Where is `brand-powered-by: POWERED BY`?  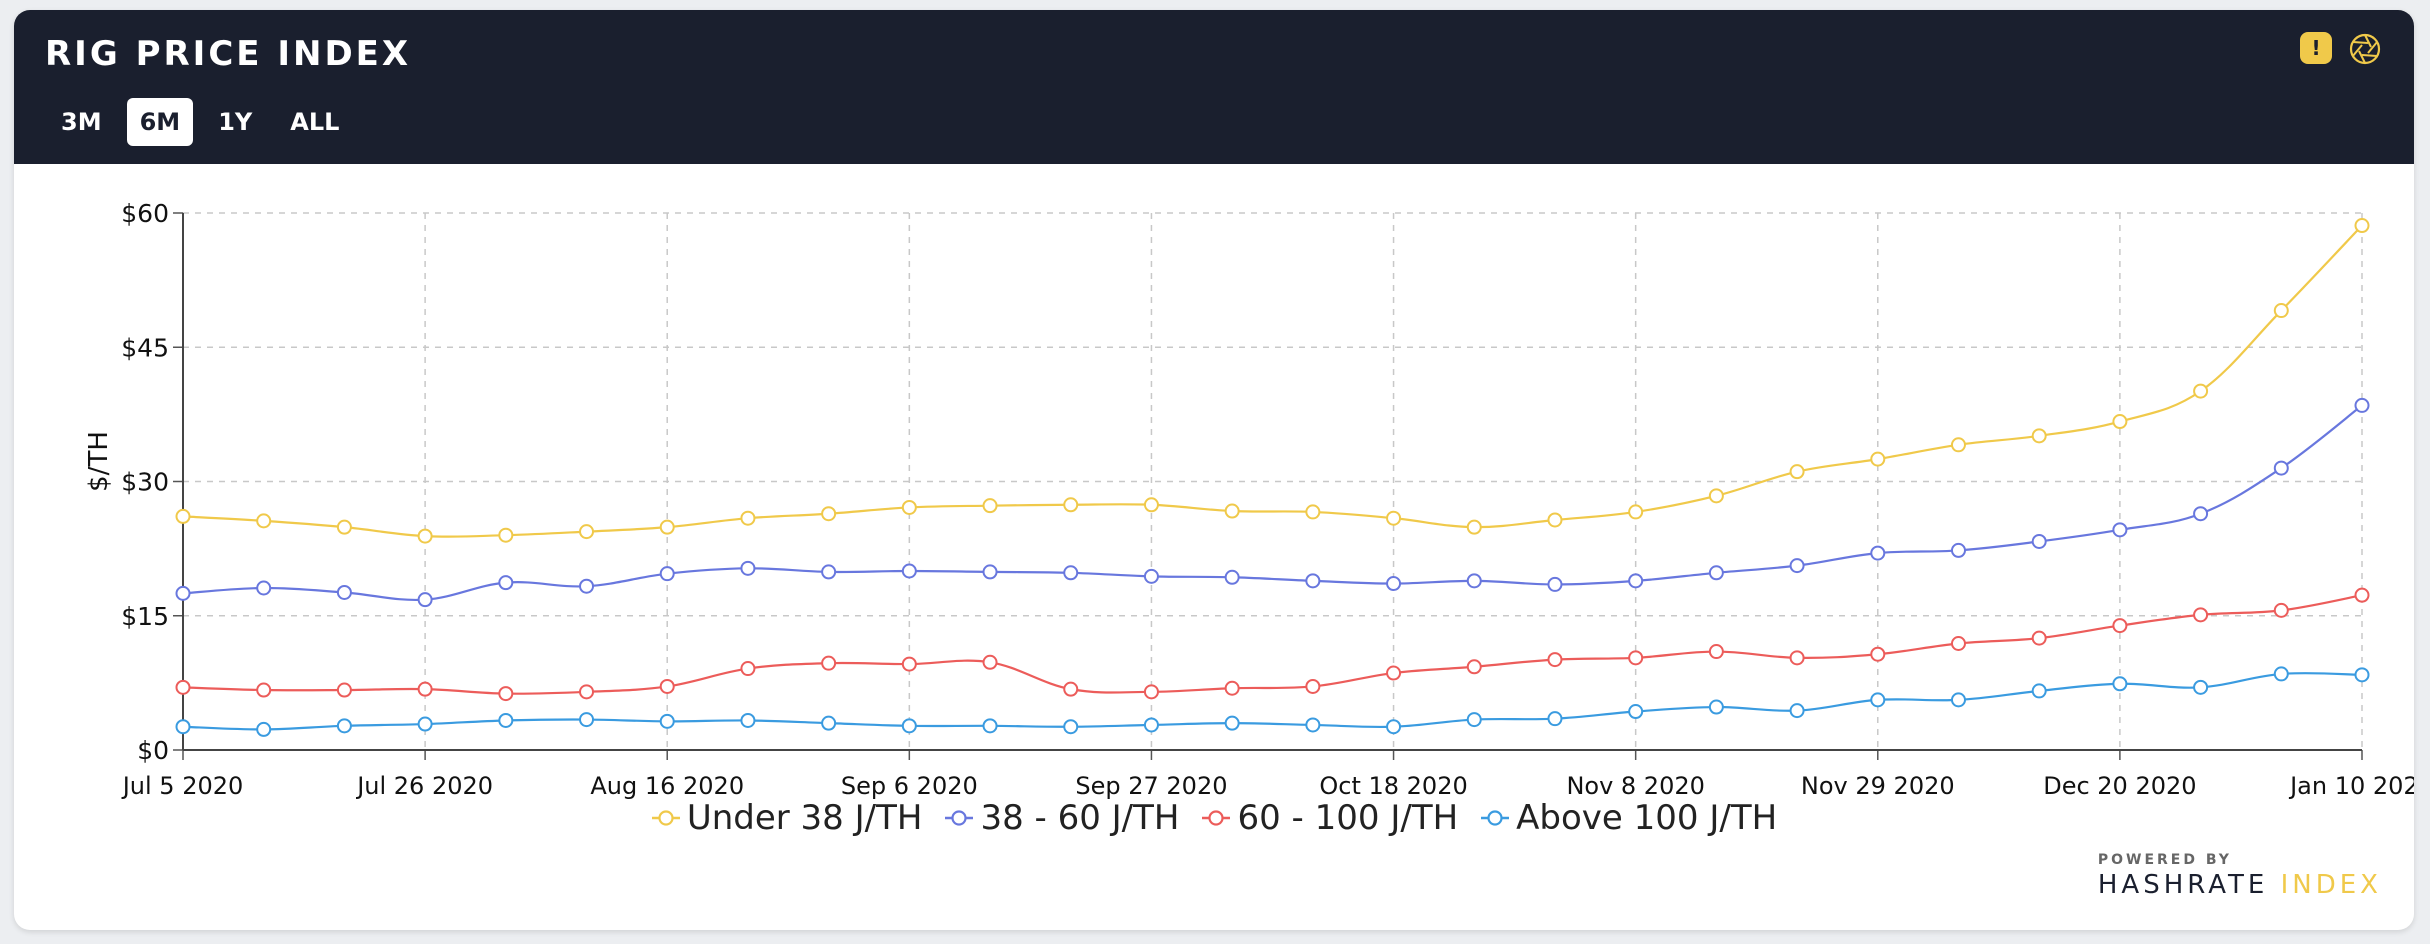
brand-powered-by: POWERED BY is located at coordinates (2164, 860).